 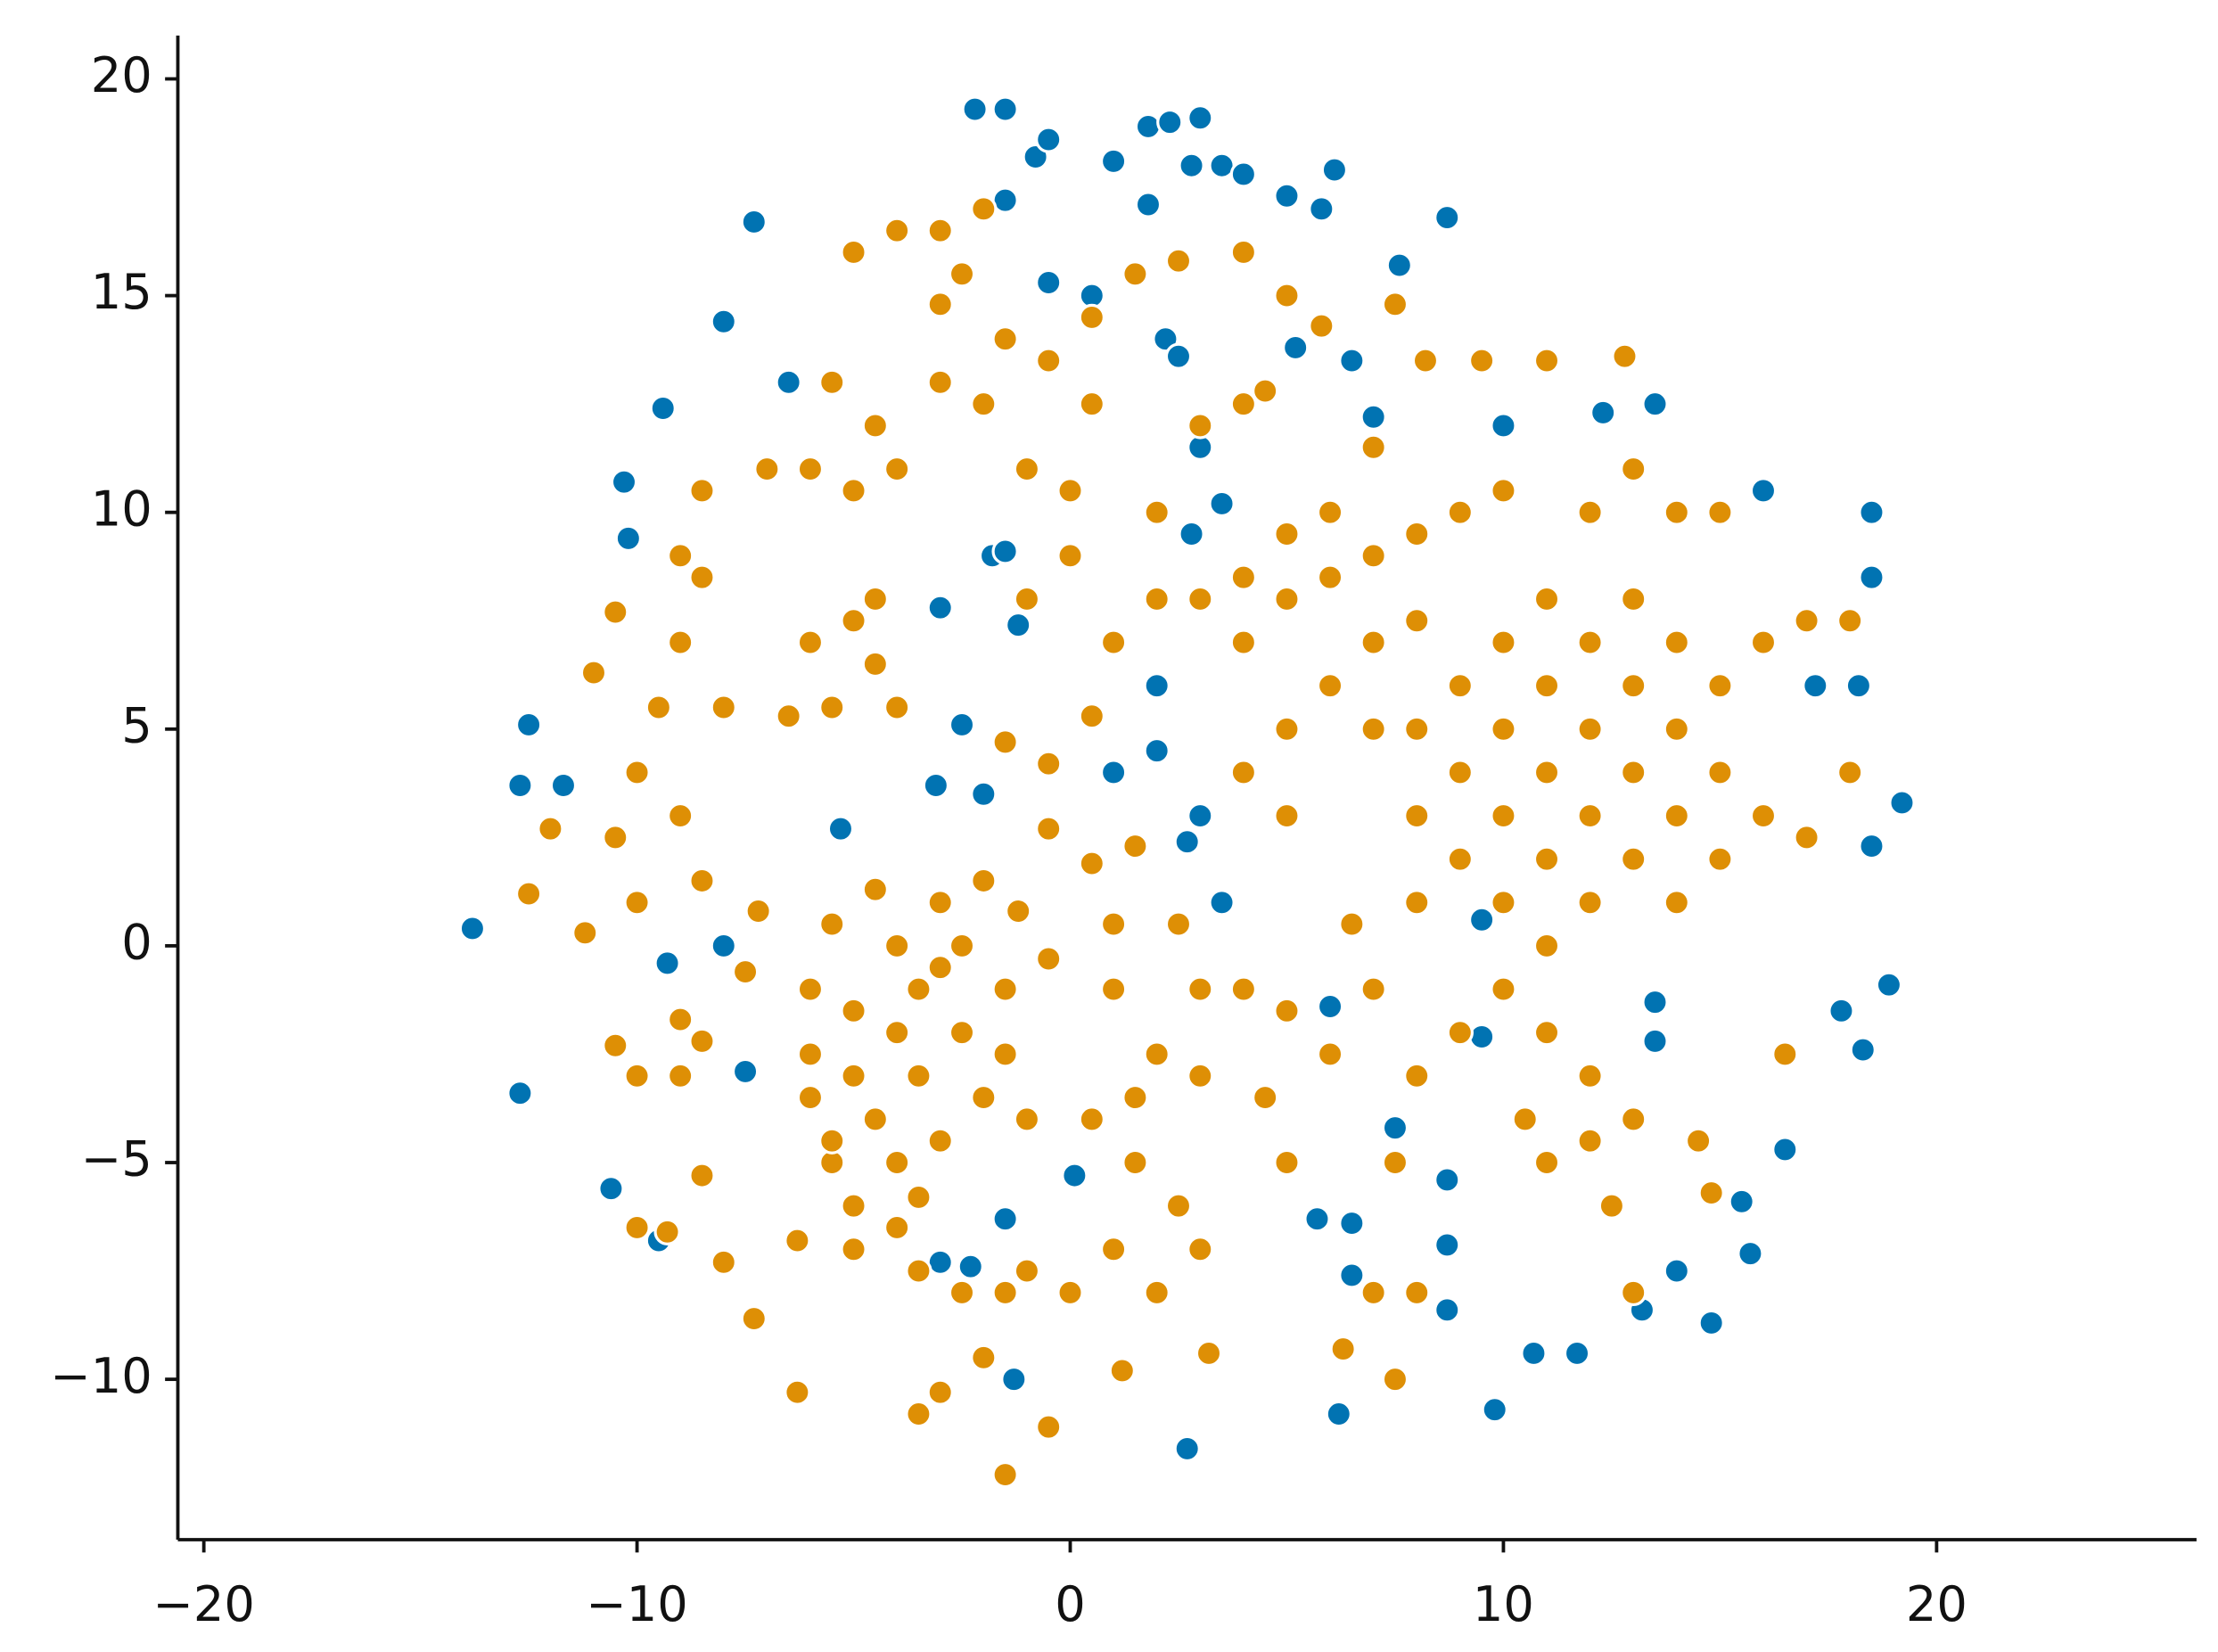 What do you see at coordinates (101, 1376) in the screenshot?
I see `y-tick-label: −10` at bounding box center [101, 1376].